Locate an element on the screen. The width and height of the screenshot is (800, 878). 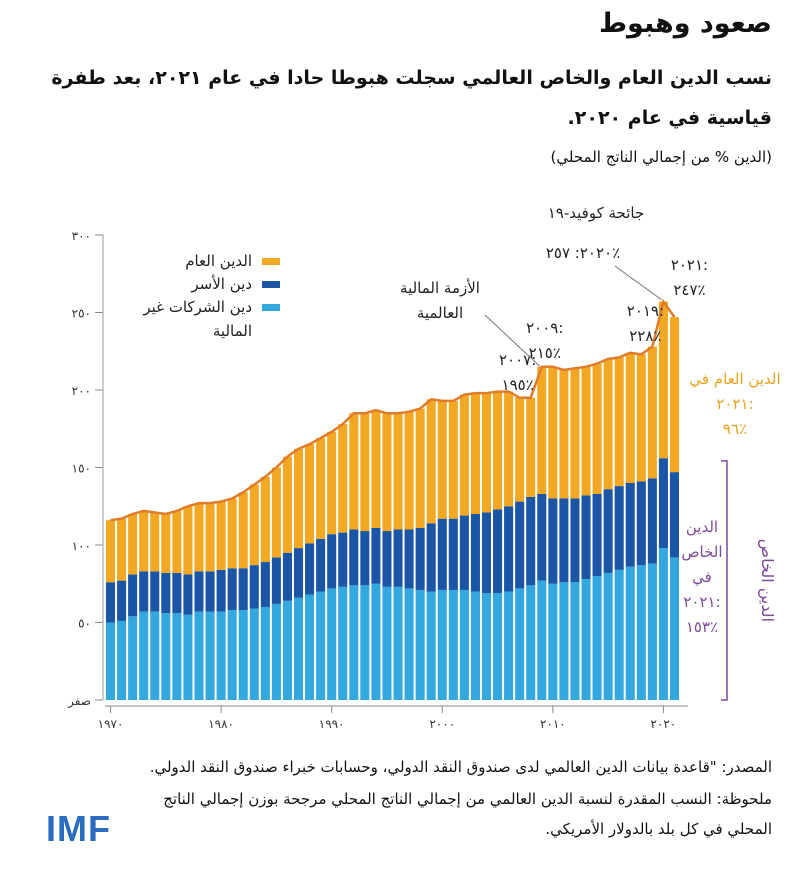
annotation-2009-line: ٢٠٠٩: is located at coordinates (544, 328).